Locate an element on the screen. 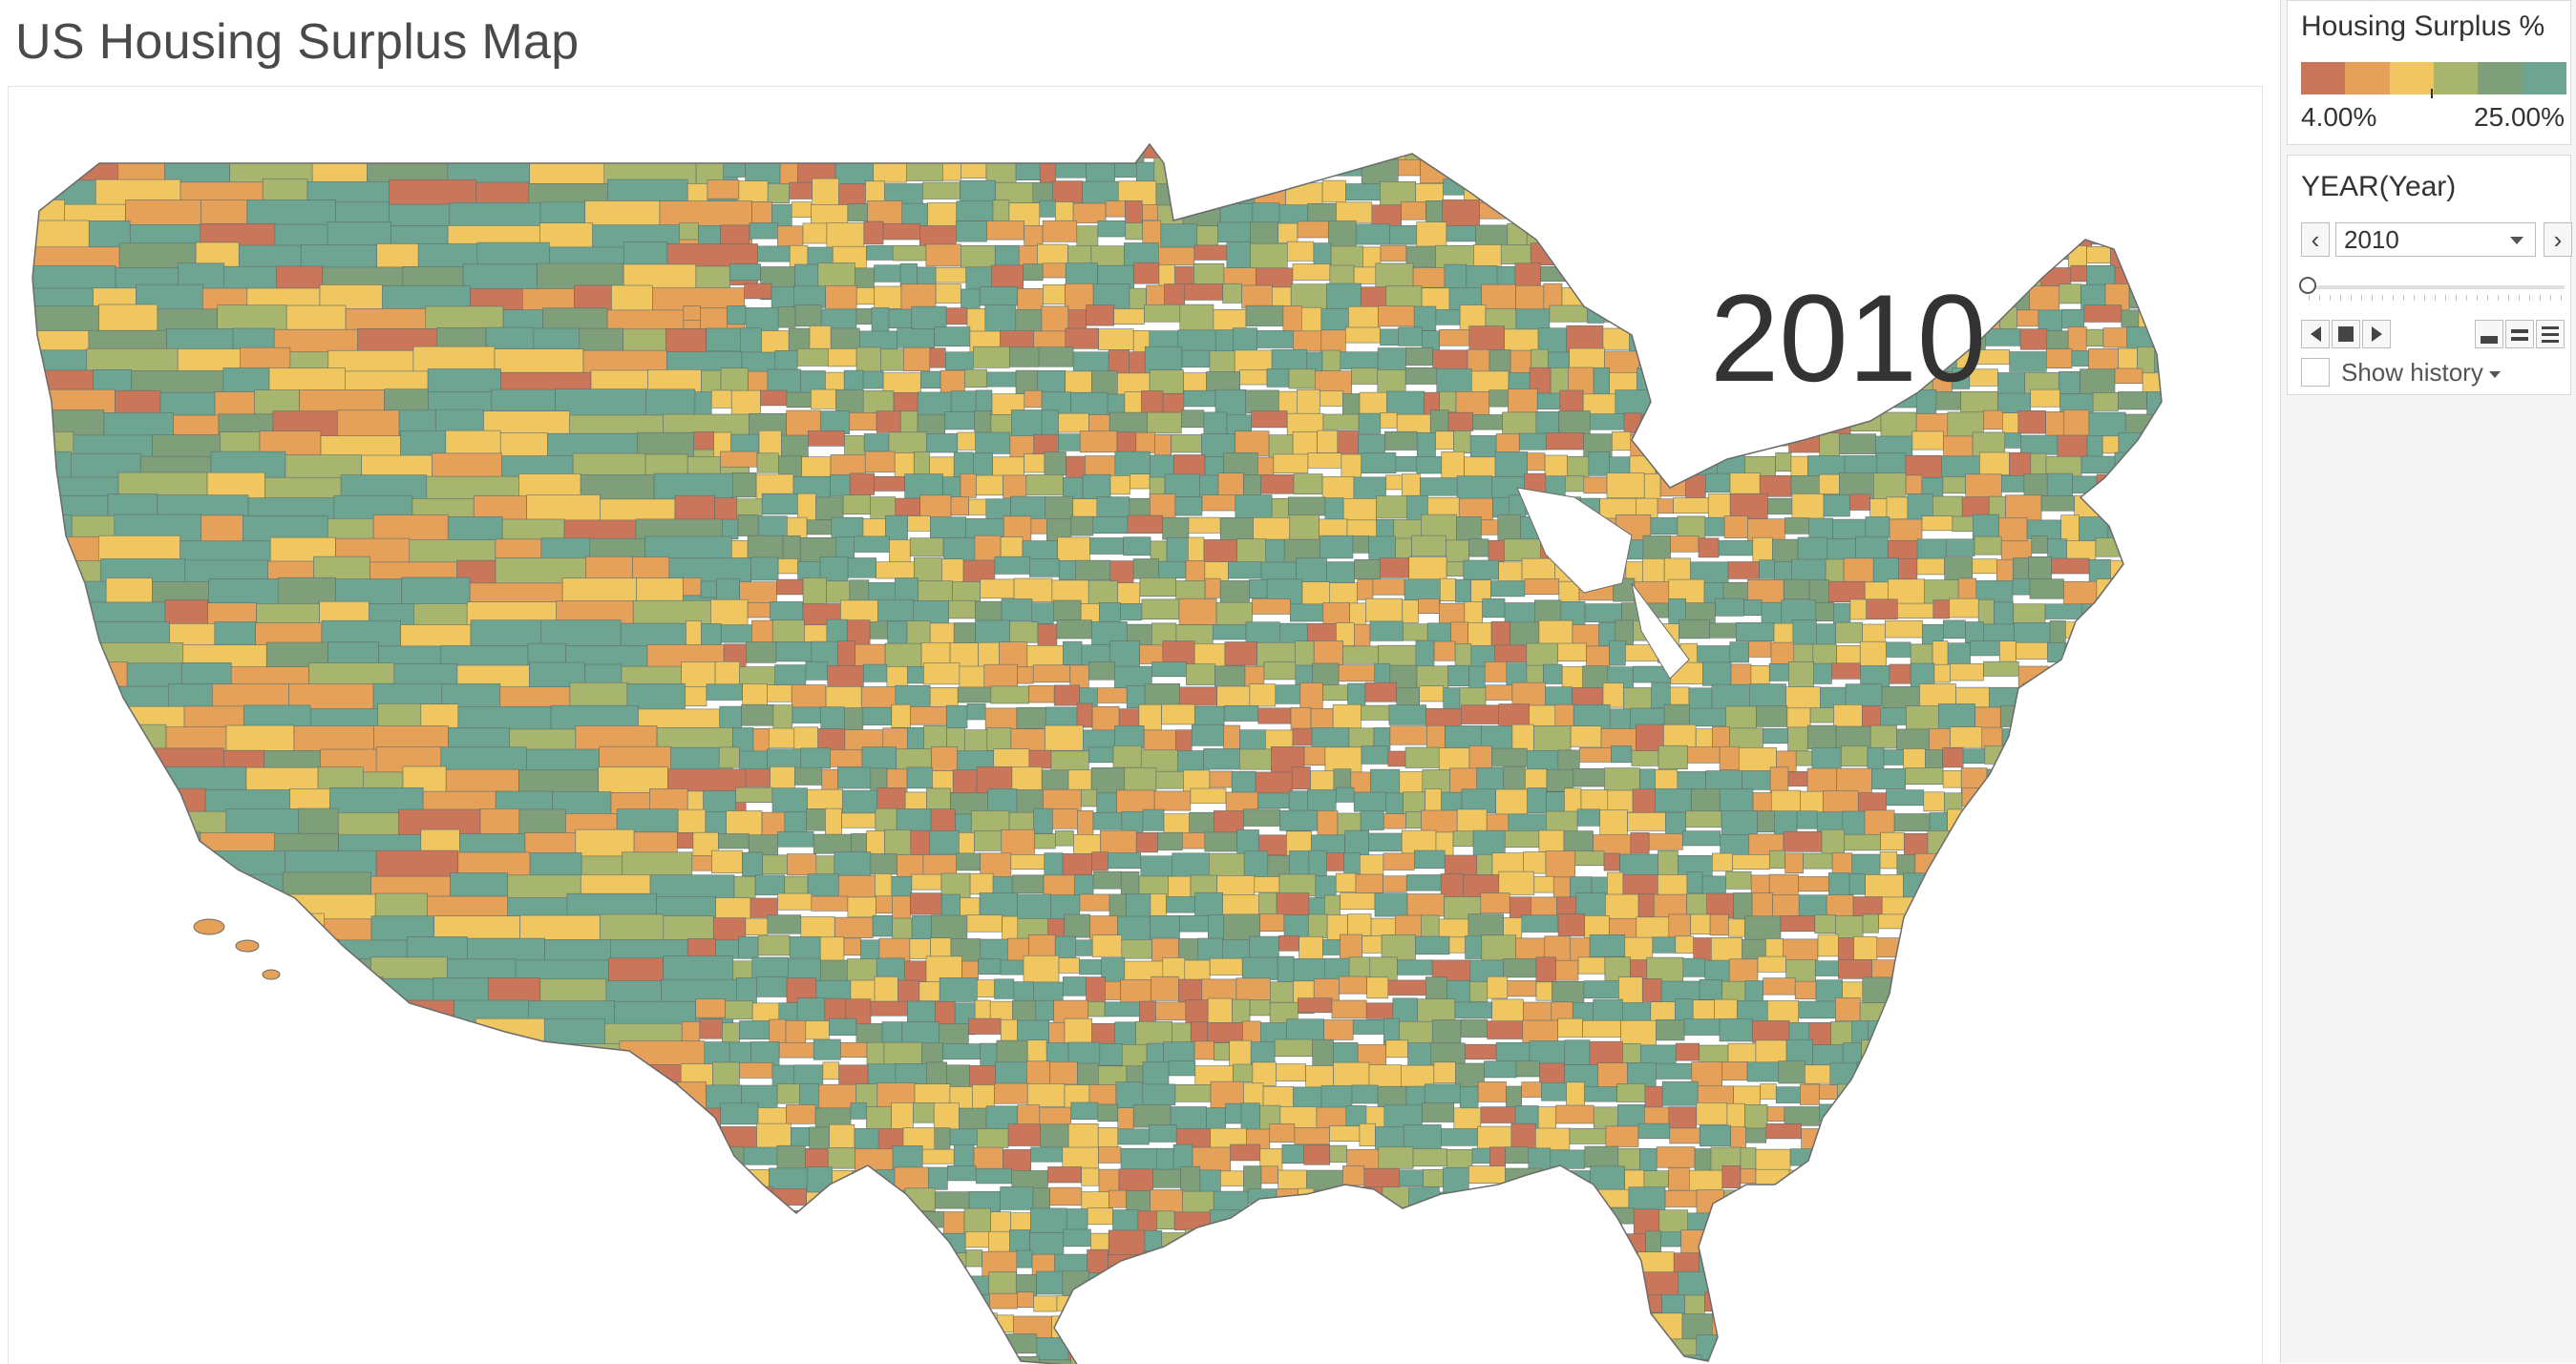 The width and height of the screenshot is (2576, 1364). year-slider-handle is located at coordinates (2307, 285).